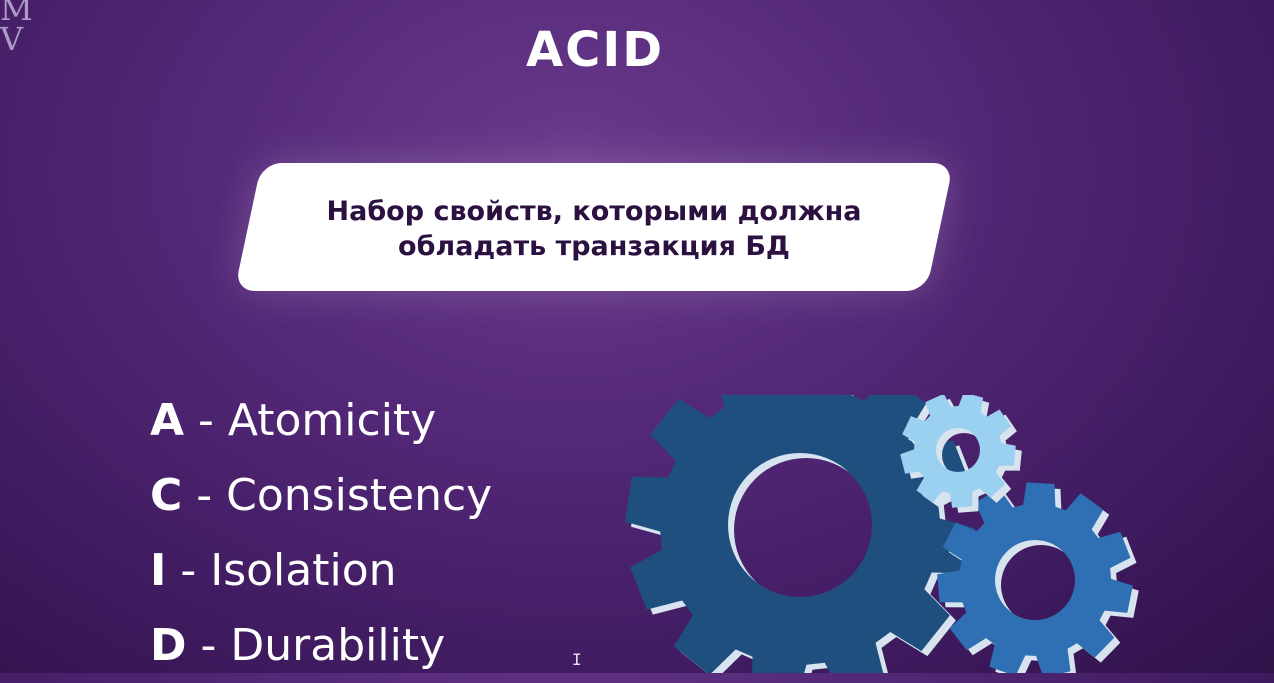 The height and width of the screenshot is (683, 1274). I want to click on list-item-isolation: I - Isolation, so click(321, 570).